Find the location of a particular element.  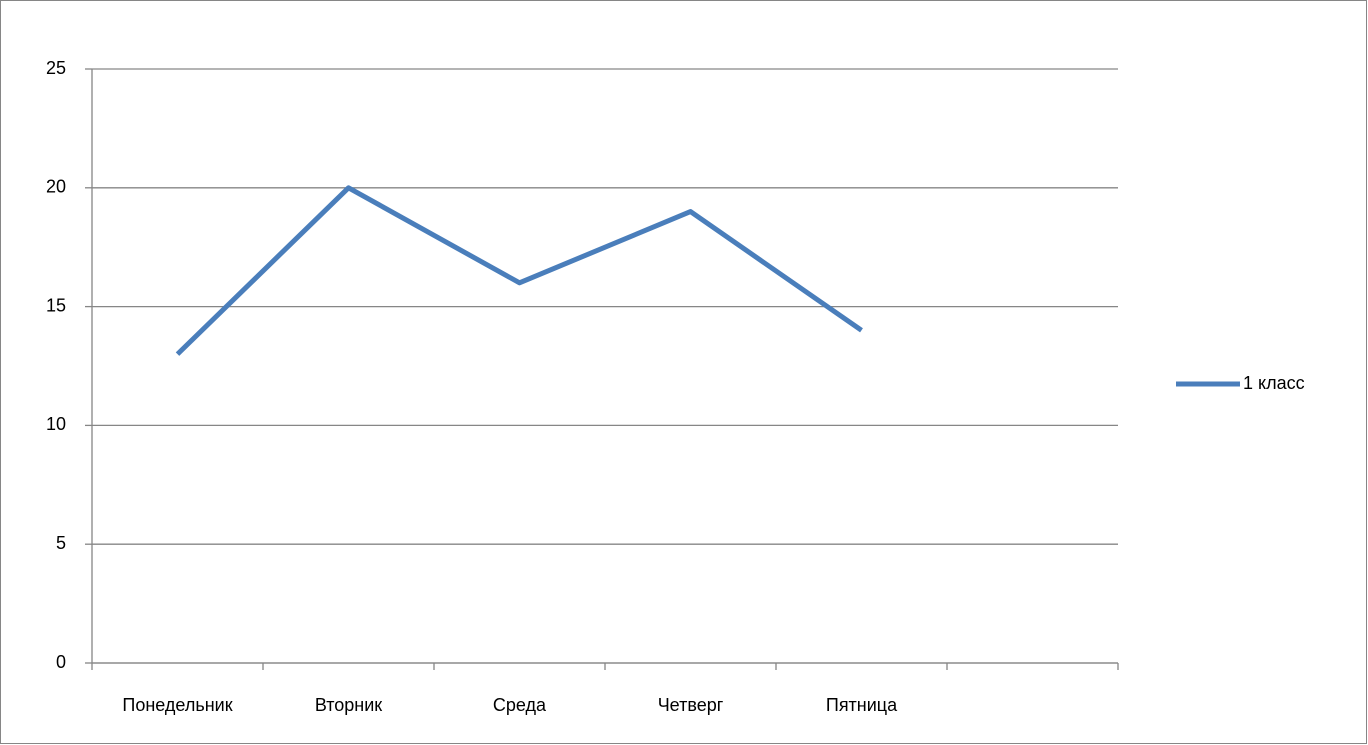

y-tick-label: 0 is located at coordinates (61, 662).